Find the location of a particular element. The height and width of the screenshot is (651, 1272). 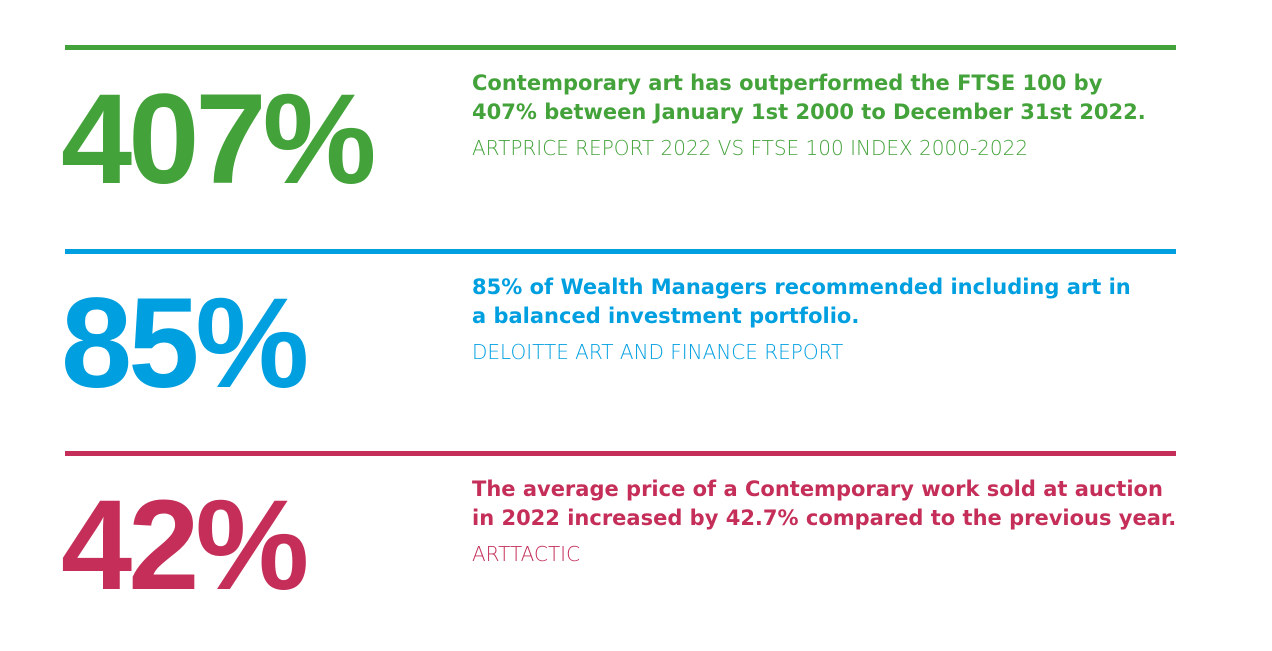

source: DELOITTE ART AND FINANCE REPORT is located at coordinates (658, 352).